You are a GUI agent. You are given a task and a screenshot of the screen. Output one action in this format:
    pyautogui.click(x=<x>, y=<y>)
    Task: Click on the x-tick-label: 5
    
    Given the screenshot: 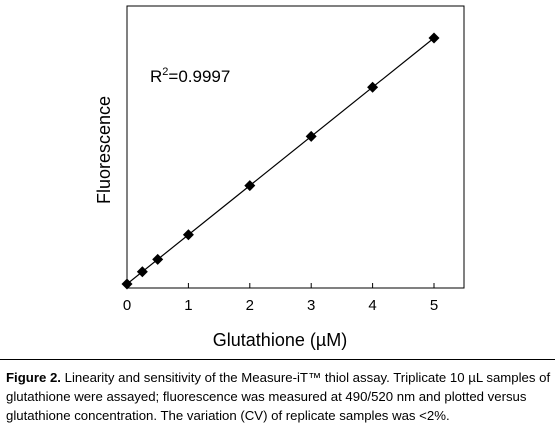 What is the action you would take?
    pyautogui.click(x=434, y=305)
    